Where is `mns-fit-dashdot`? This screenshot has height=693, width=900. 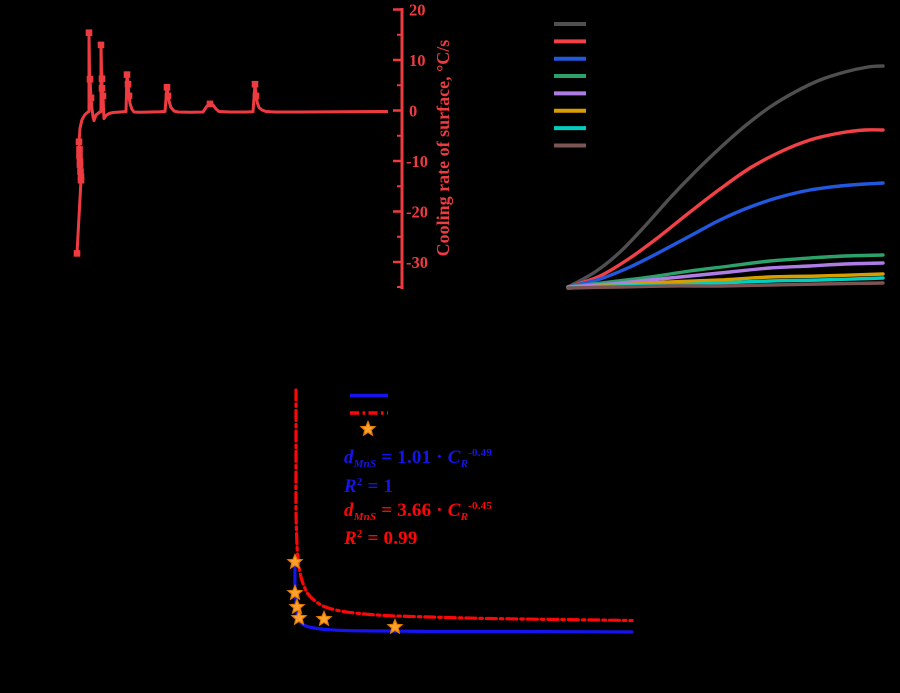
mns-fit-dashdot is located at coordinates (464, 505).